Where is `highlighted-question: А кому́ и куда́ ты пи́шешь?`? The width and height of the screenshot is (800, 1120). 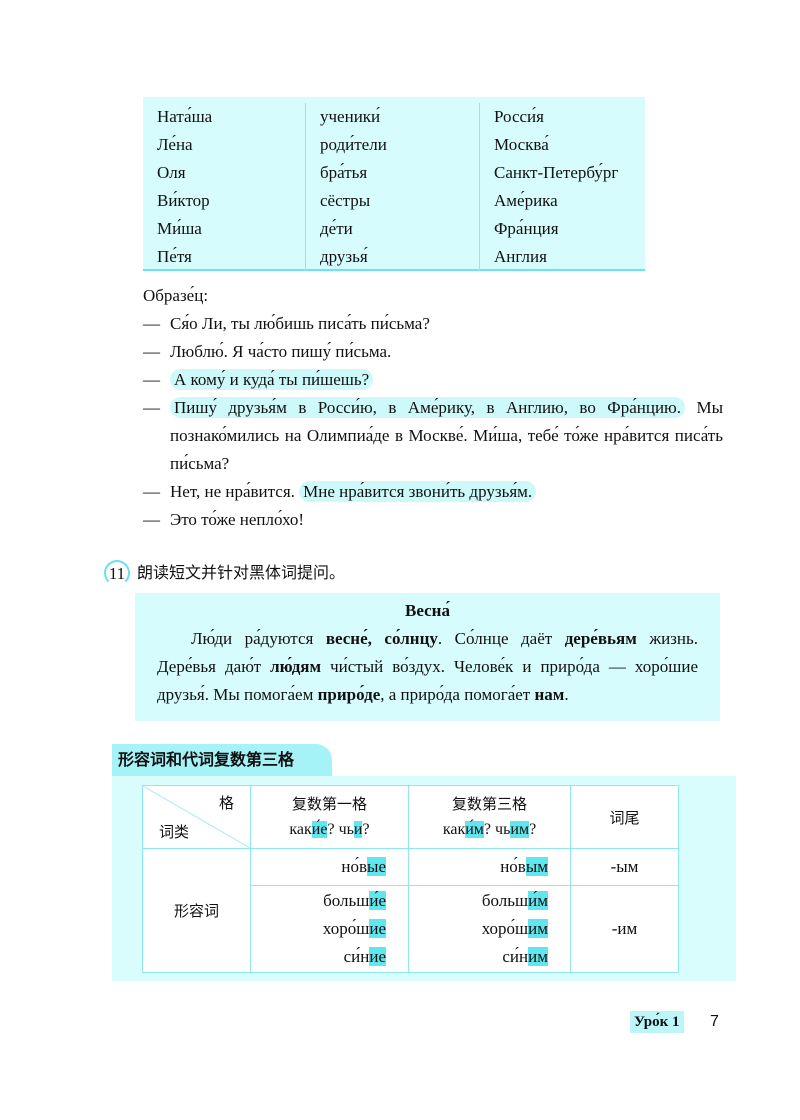 highlighted-question: А кому́ и куда́ ты пи́шешь? is located at coordinates (272, 379).